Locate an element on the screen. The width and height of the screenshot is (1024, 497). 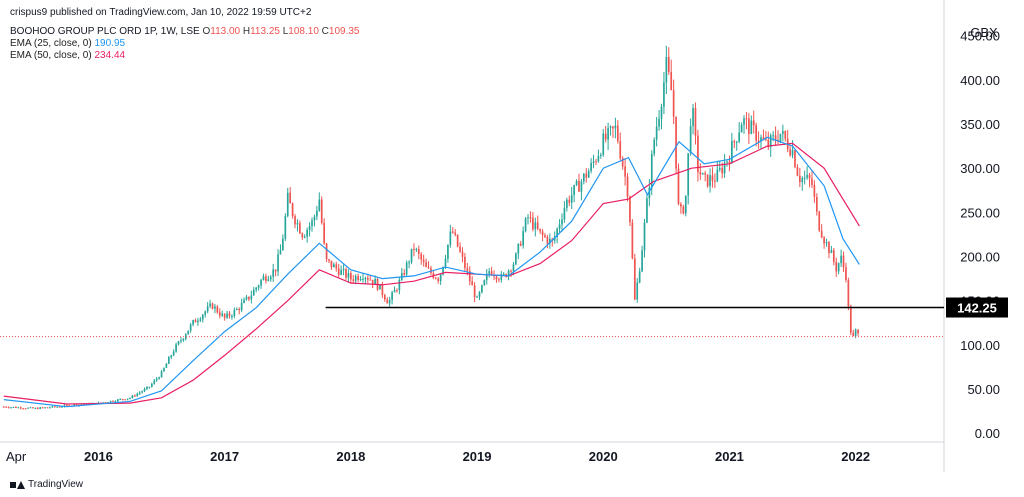
x-tick-label: 2018 is located at coordinates (350, 456).